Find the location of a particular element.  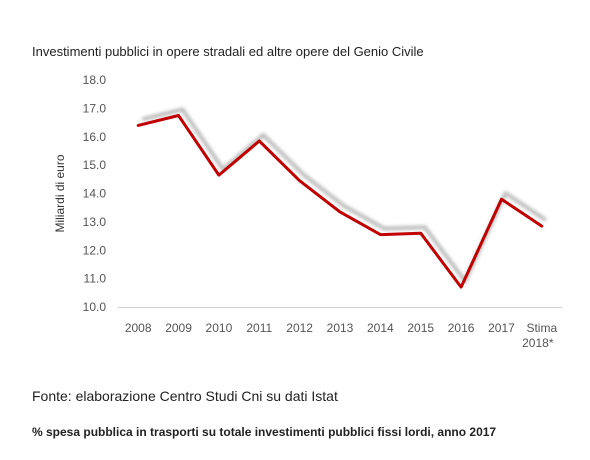

x-tick-label: 2016 is located at coordinates (461, 328).